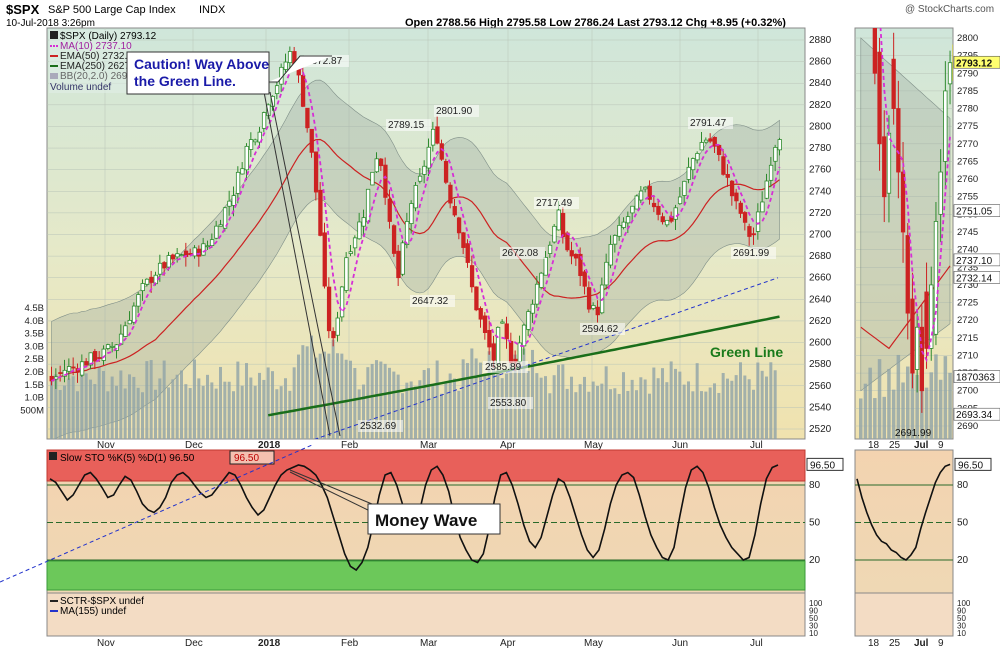  I want to click on price-tick-label: 2820, so click(820, 105).